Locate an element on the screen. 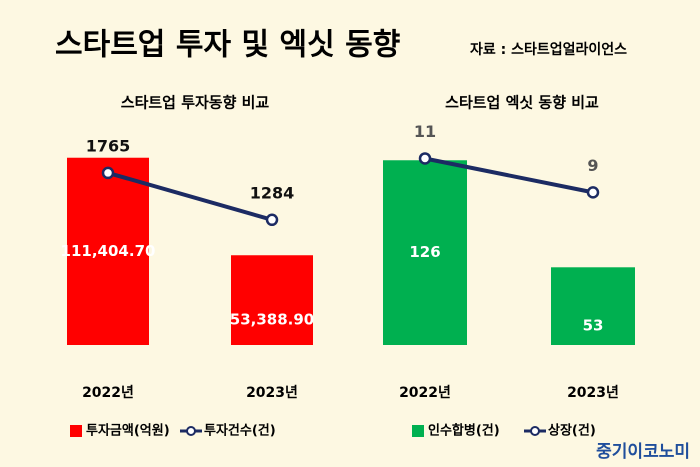 This screenshot has width=700, height=467. watermark: 중기이코노미 is located at coordinates (643, 452).